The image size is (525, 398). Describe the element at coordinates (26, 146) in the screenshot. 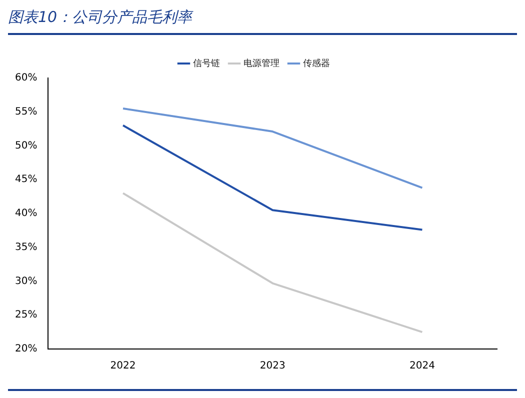

I see `y-tick-label: 50%` at that location.